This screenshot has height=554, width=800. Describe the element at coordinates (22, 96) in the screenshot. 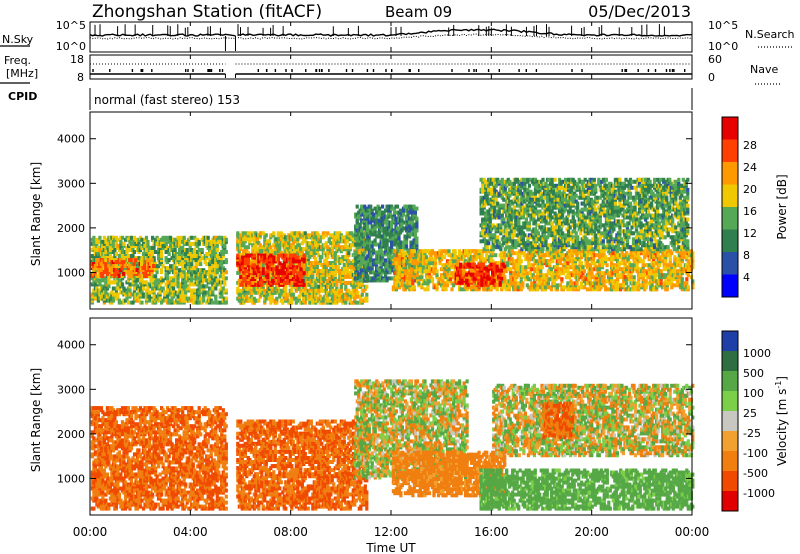

I see `cpid-label: CPID` at that location.